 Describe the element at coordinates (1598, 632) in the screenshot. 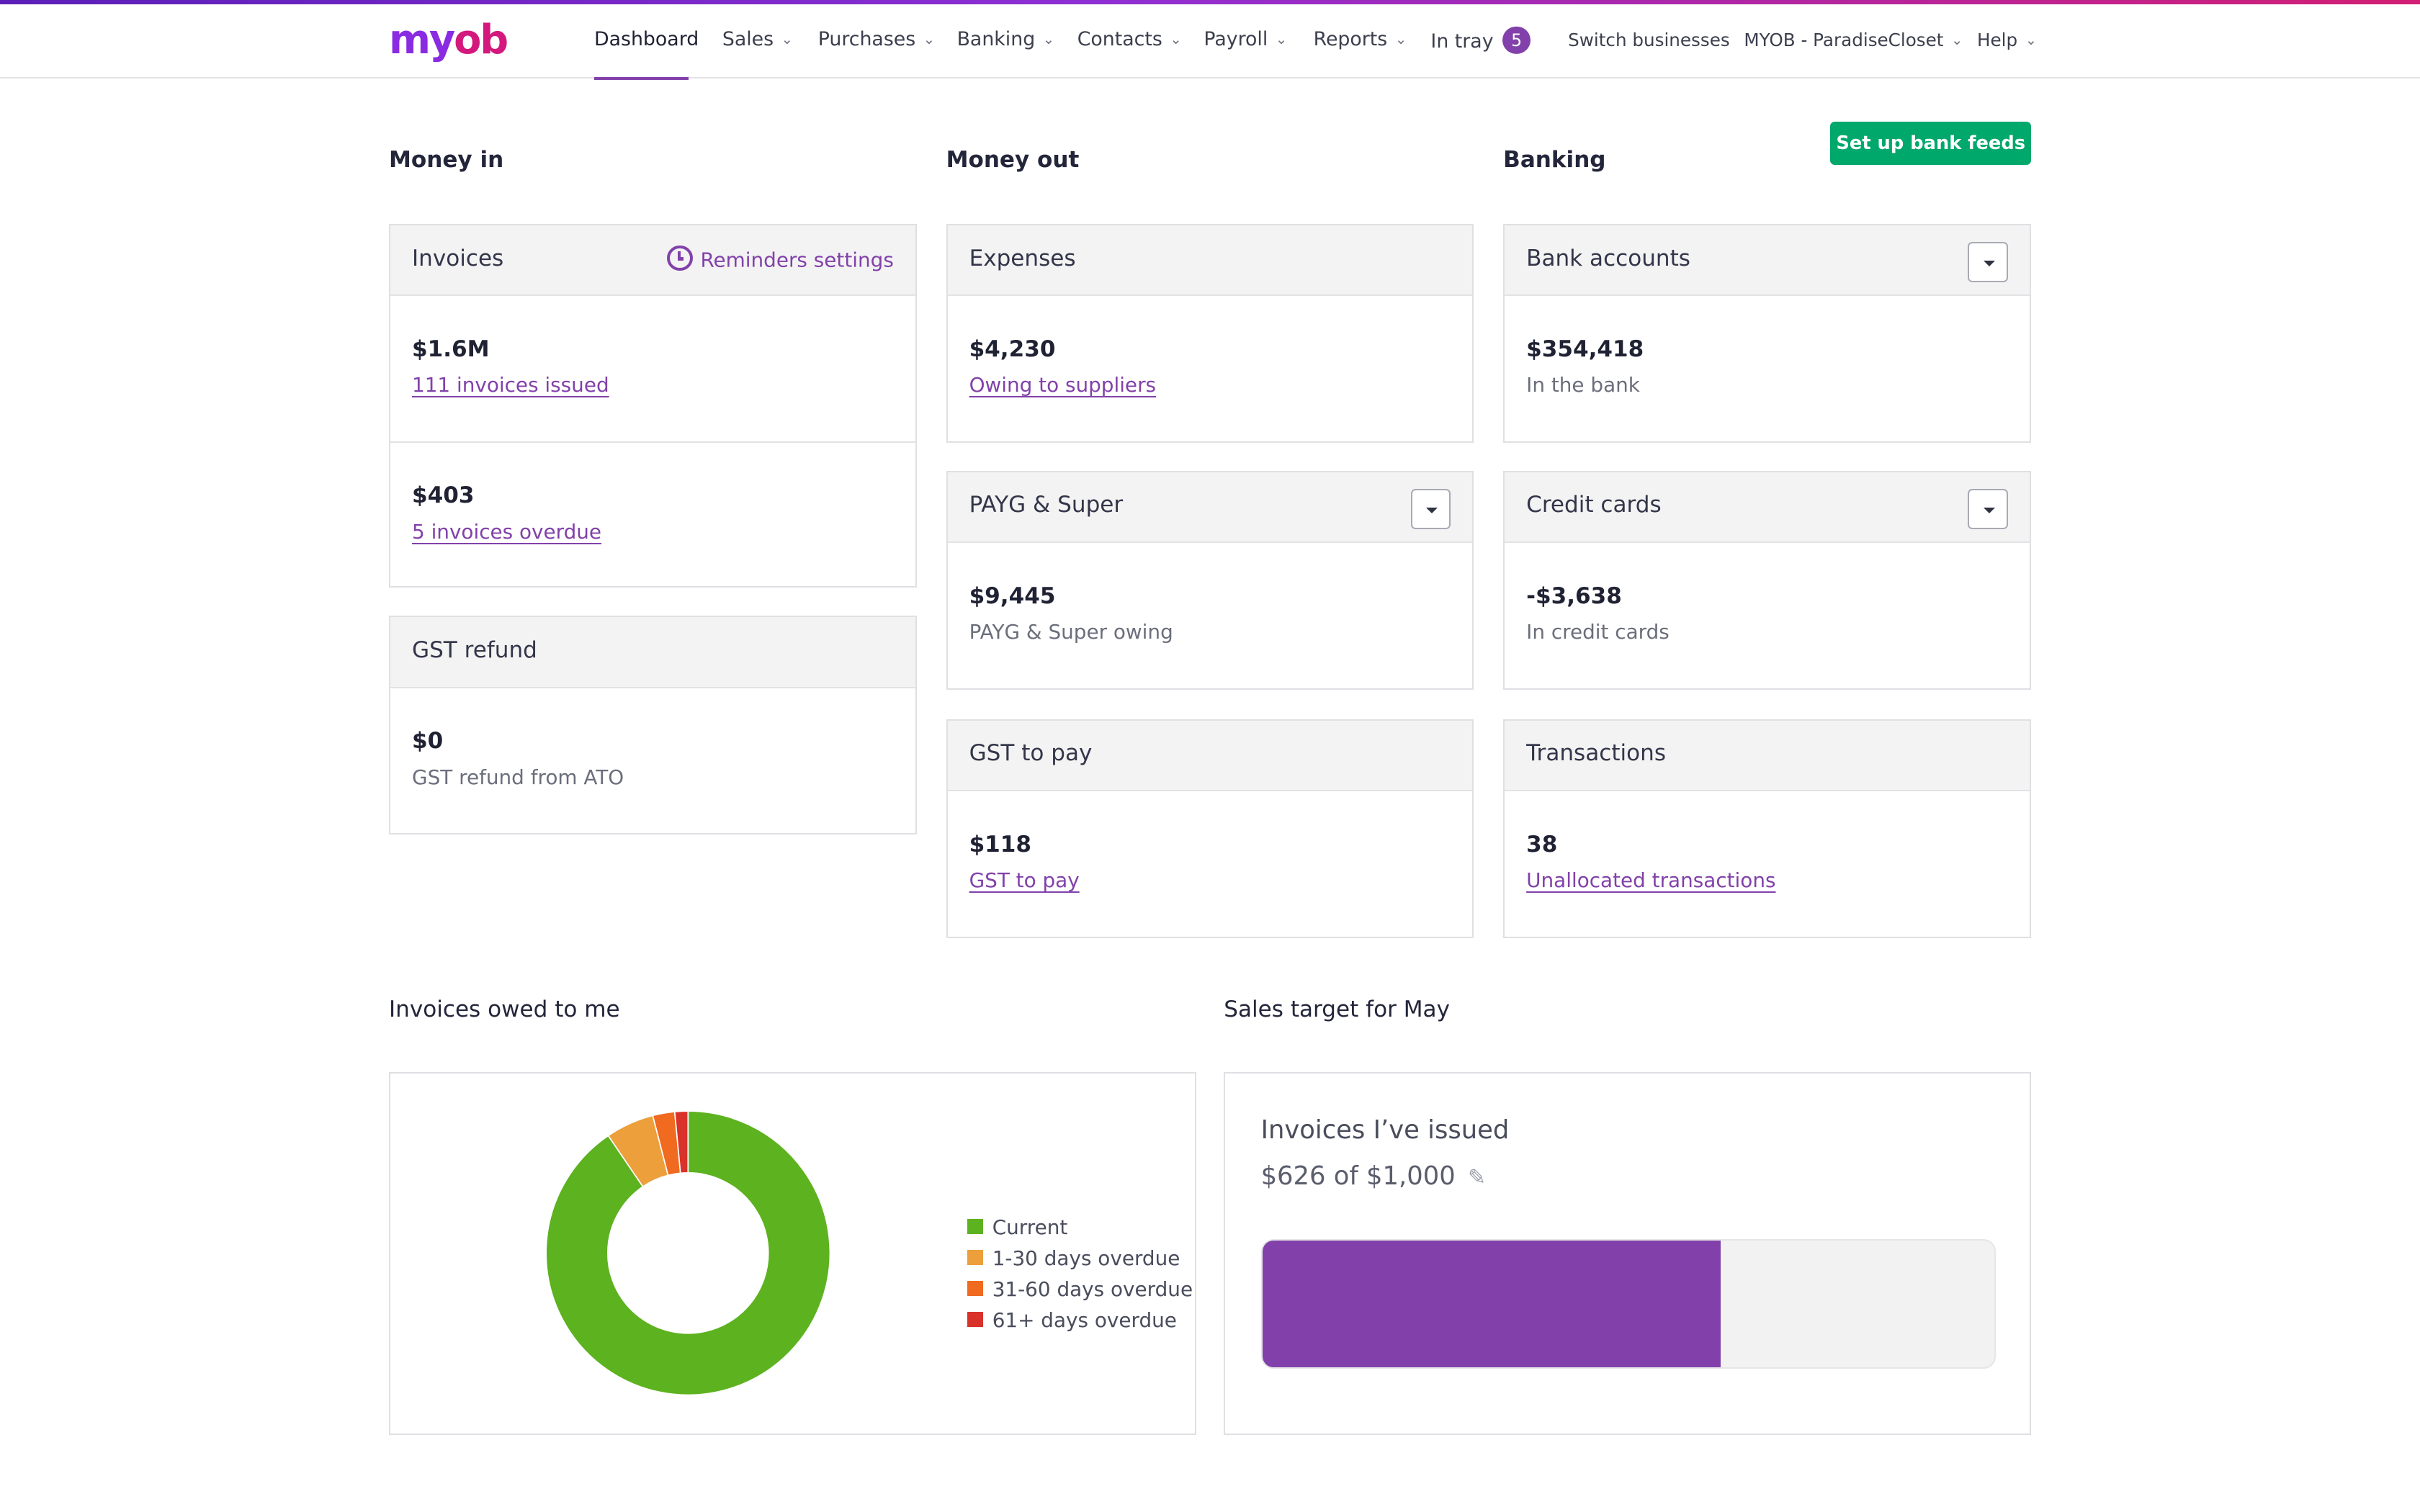

I see `credit-cards-label: In credit cards` at that location.